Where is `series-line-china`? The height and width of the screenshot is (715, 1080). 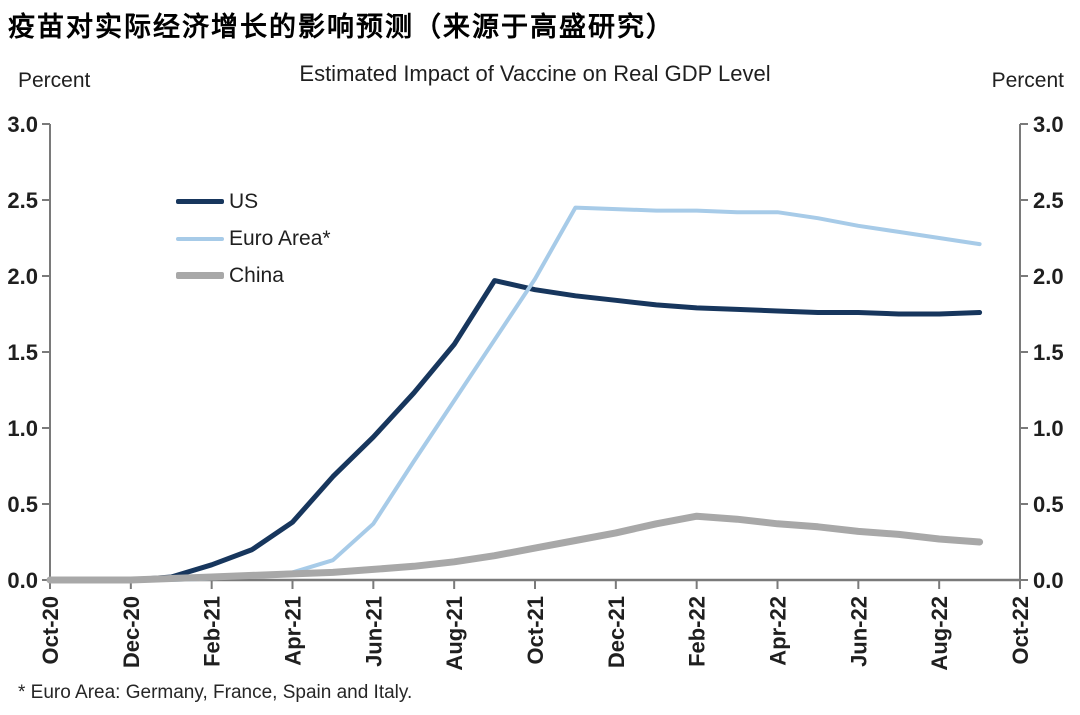 series-line-china is located at coordinates (515, 548).